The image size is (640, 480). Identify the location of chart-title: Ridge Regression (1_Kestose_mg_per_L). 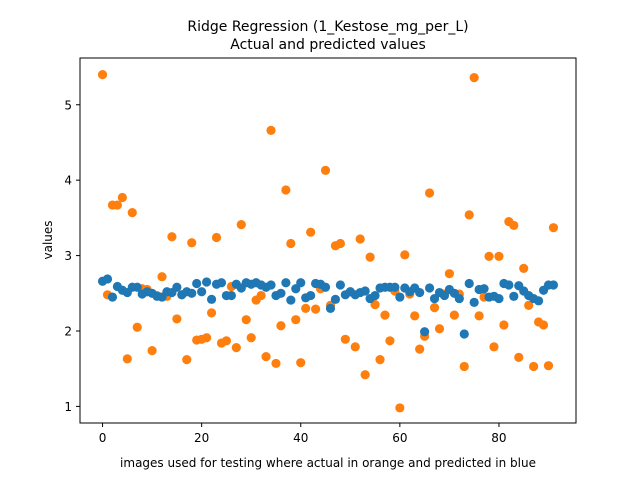
(327, 27).